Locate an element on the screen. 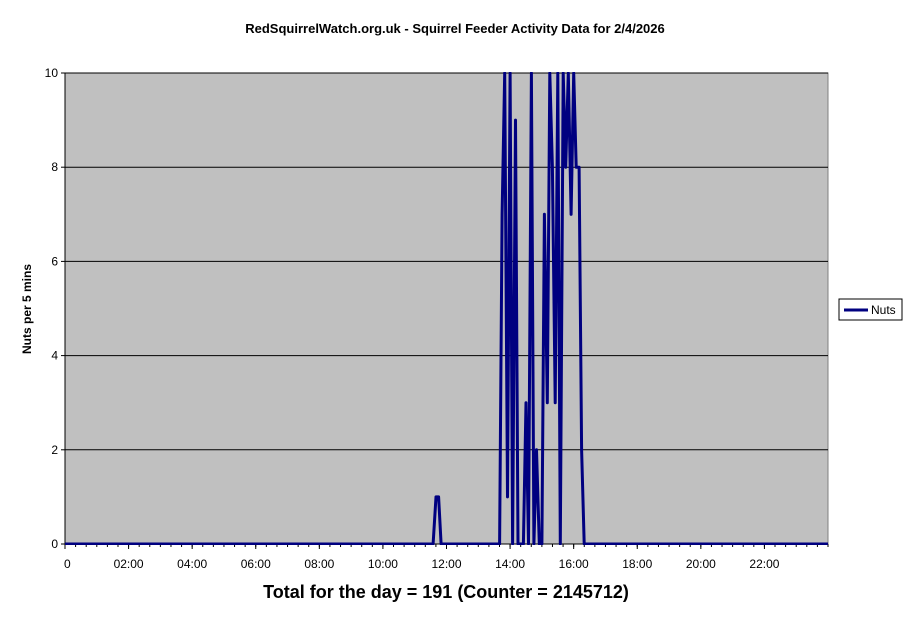 This screenshot has width=911, height=623. x-tick-label: 22:00 is located at coordinates (764, 564).